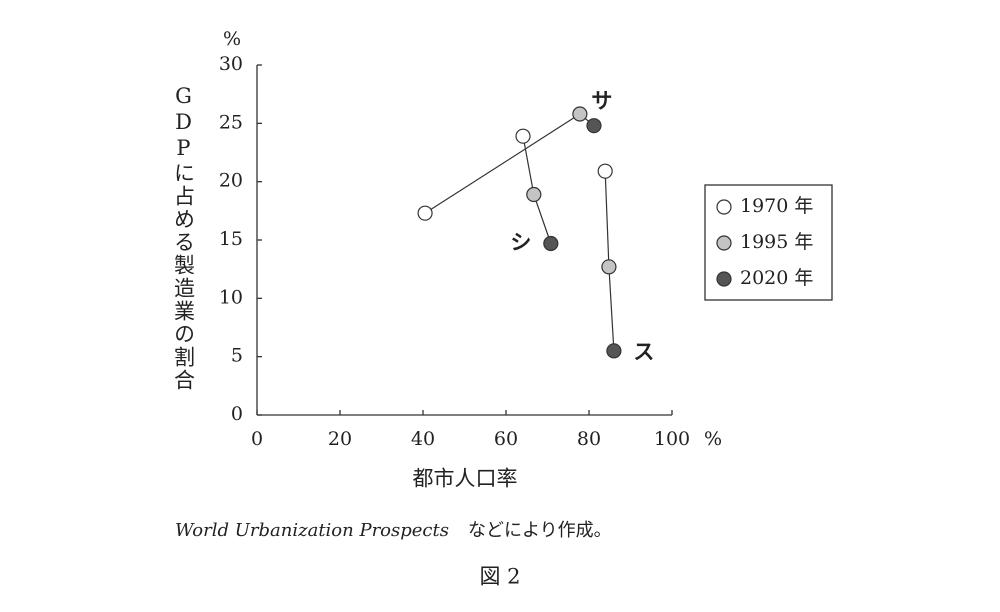 This screenshot has width=1000, height=612. Describe the element at coordinates (776, 278) in the screenshot. I see `legend-label: 2020 年` at that location.